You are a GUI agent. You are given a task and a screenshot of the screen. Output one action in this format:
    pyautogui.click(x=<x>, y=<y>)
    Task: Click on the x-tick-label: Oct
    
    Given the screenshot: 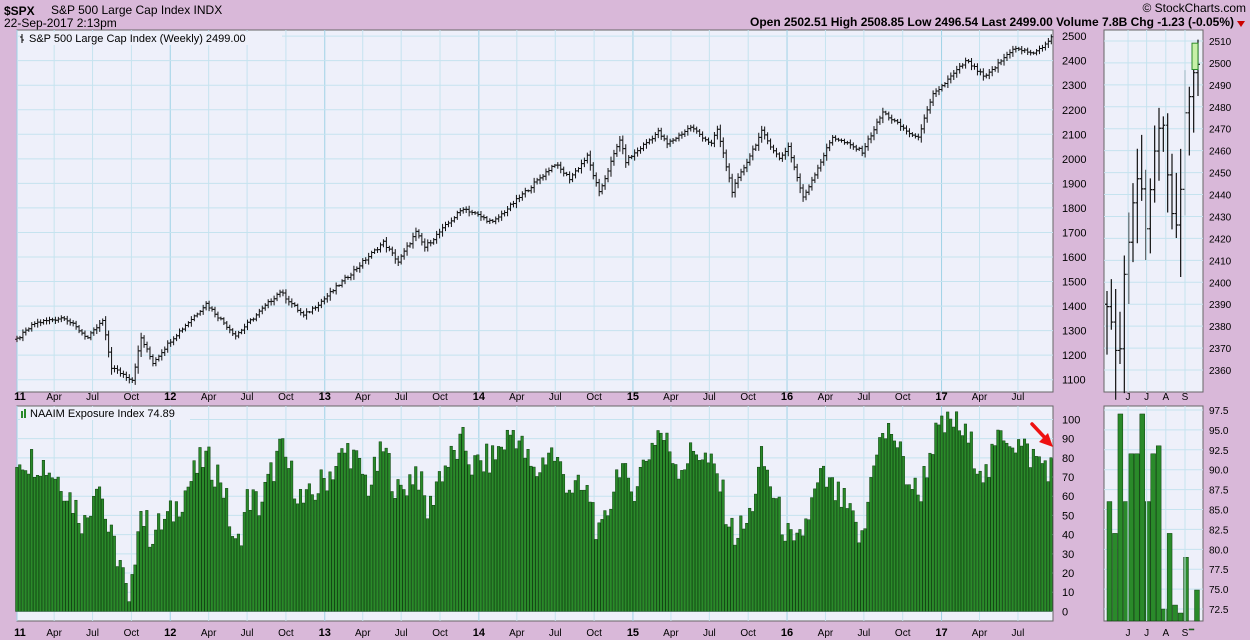 What is the action you would take?
    pyautogui.click(x=748, y=397)
    